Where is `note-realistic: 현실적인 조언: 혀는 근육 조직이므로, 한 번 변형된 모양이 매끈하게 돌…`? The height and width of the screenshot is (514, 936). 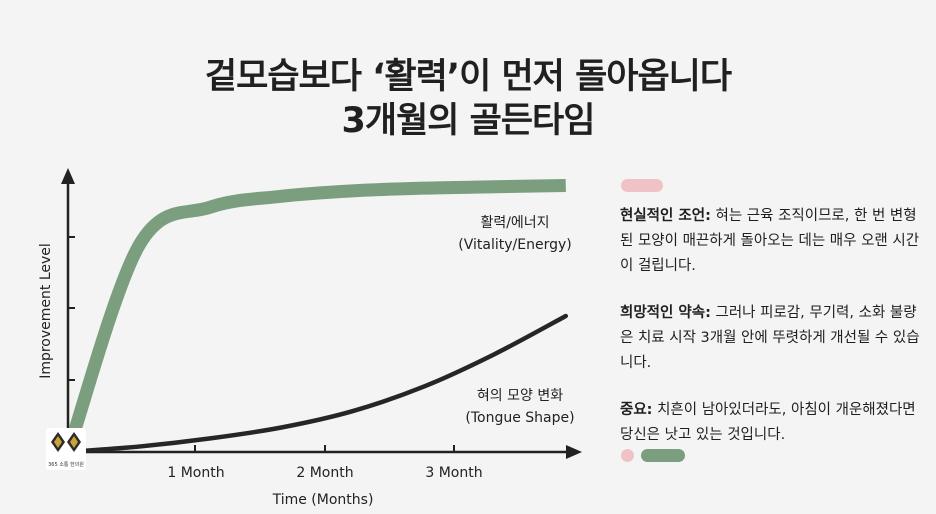 note-realistic: 현실적인 조언: 혀는 근육 조직이므로, 한 번 변형된 모양이 매끈하게 돌… is located at coordinates (770, 241).